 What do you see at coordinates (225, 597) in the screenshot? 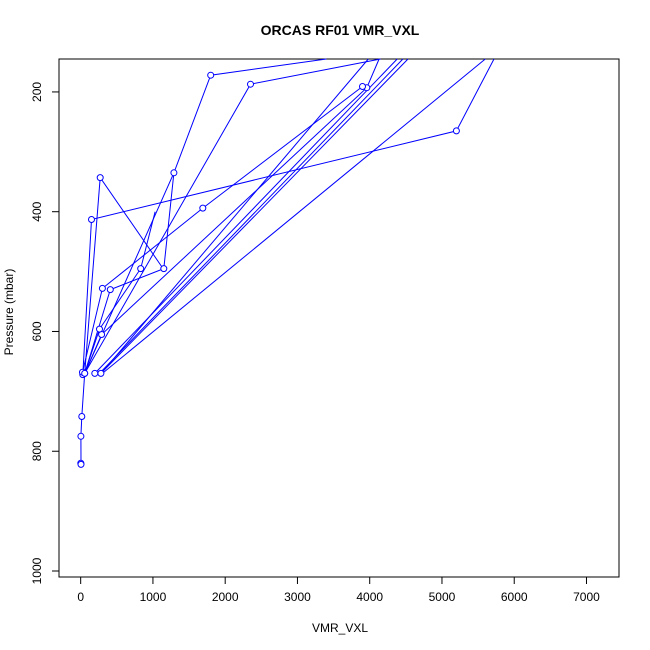
I see `x-tick-label: 2000` at bounding box center [225, 597].